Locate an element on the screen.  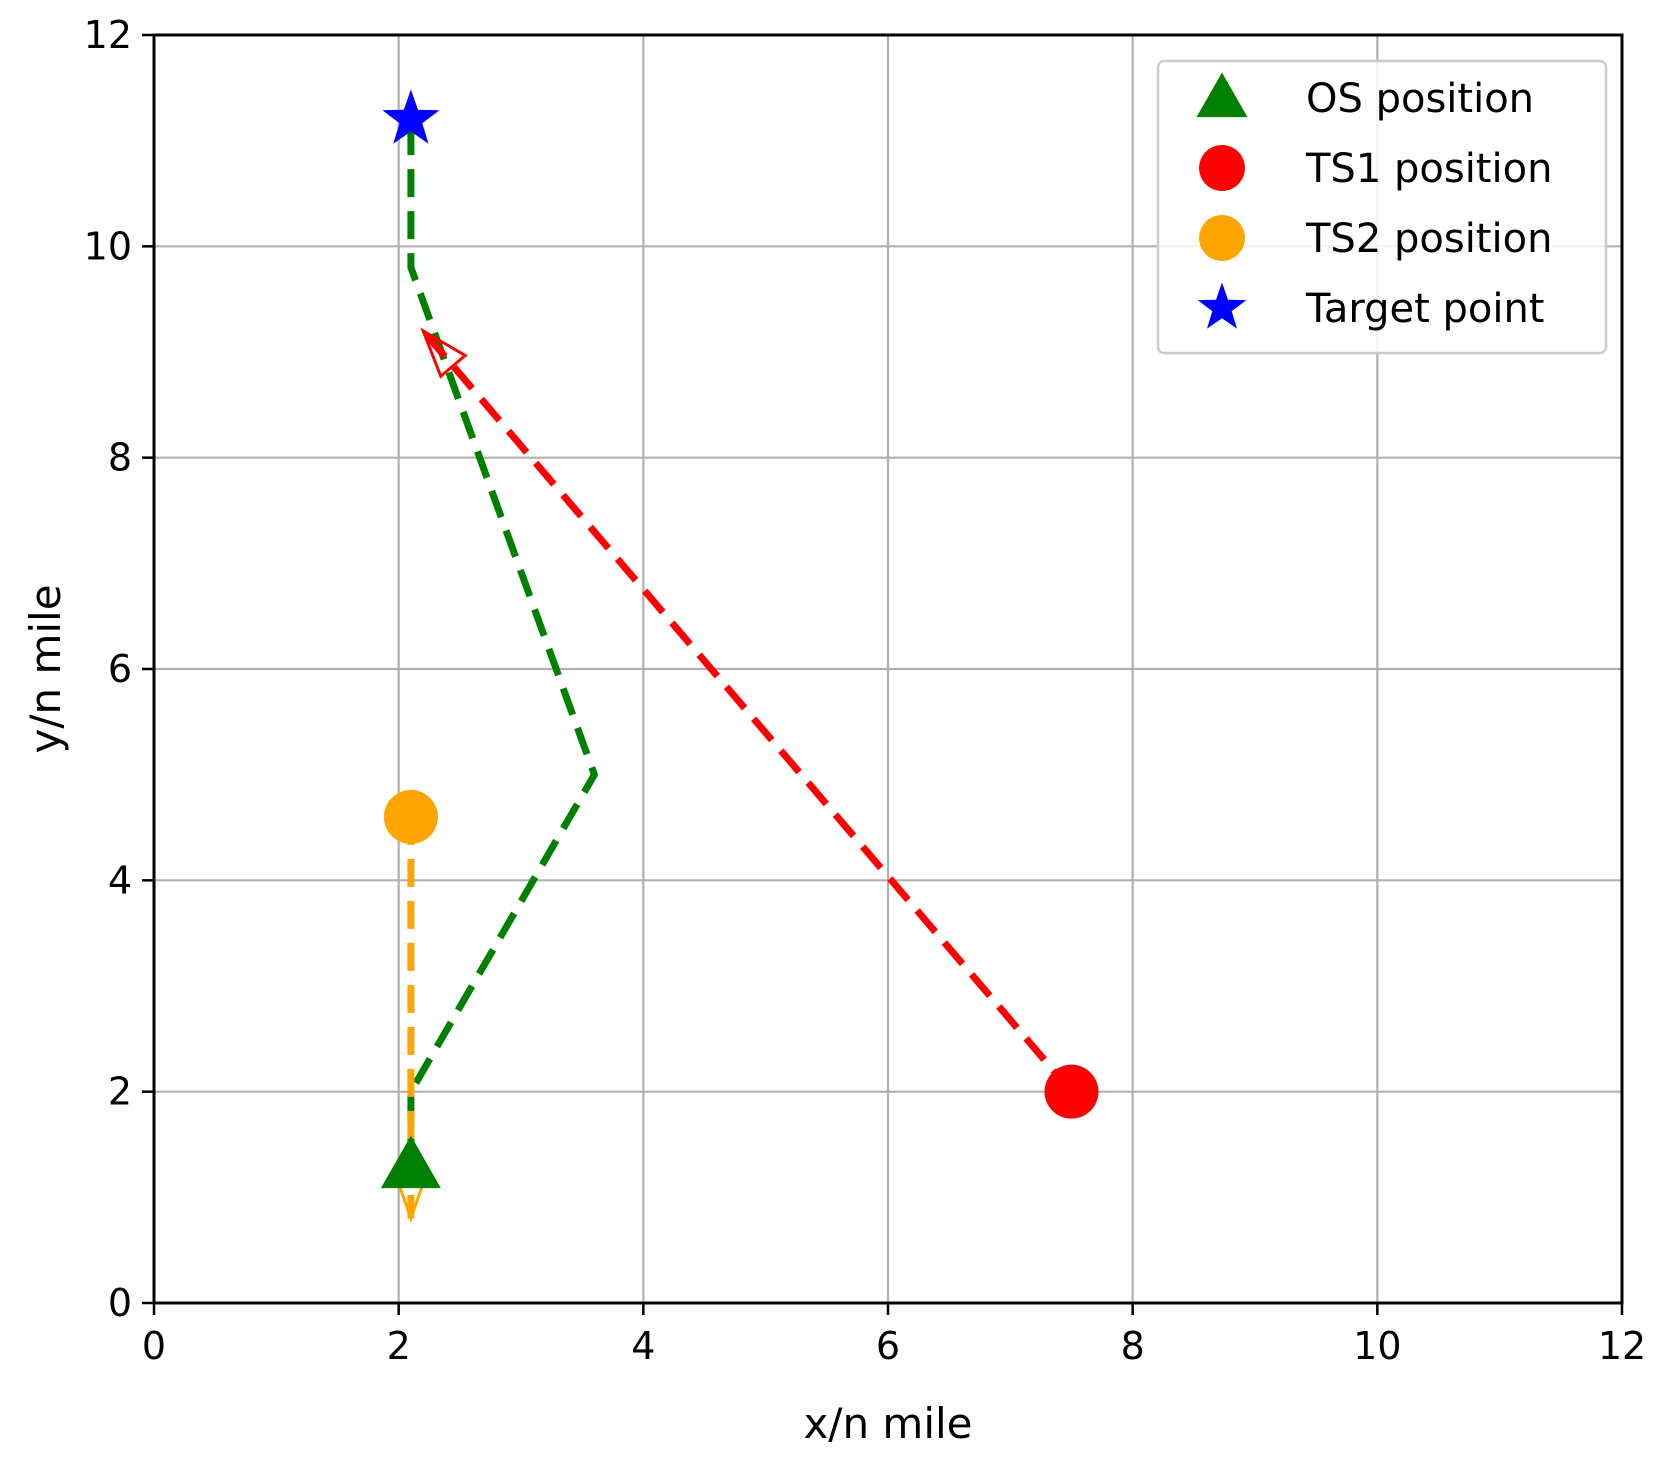
y-tick-label: 8 is located at coordinates (120, 458).